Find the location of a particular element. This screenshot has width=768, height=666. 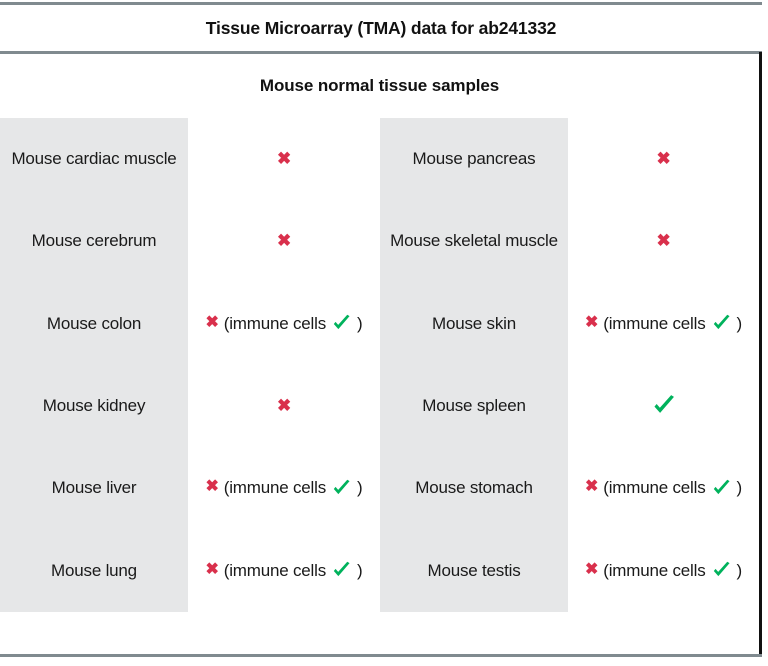

tissue-name: Mouse colon is located at coordinates (94, 323).